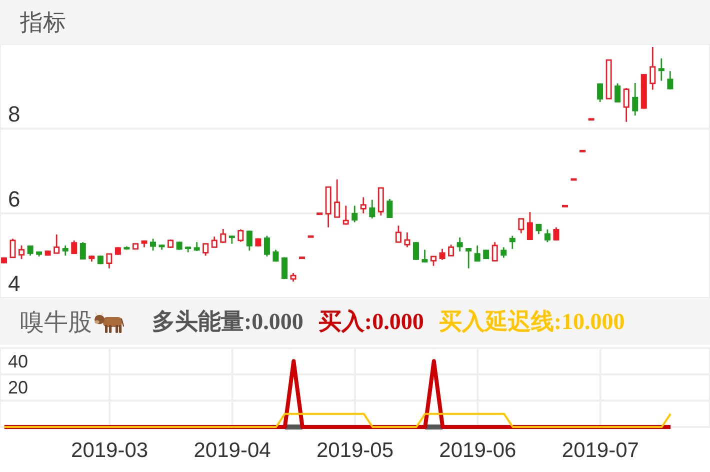 The height and width of the screenshot is (472, 710). Describe the element at coordinates (56, 323) in the screenshot. I see `chart-title: 嗅牛股` at that location.